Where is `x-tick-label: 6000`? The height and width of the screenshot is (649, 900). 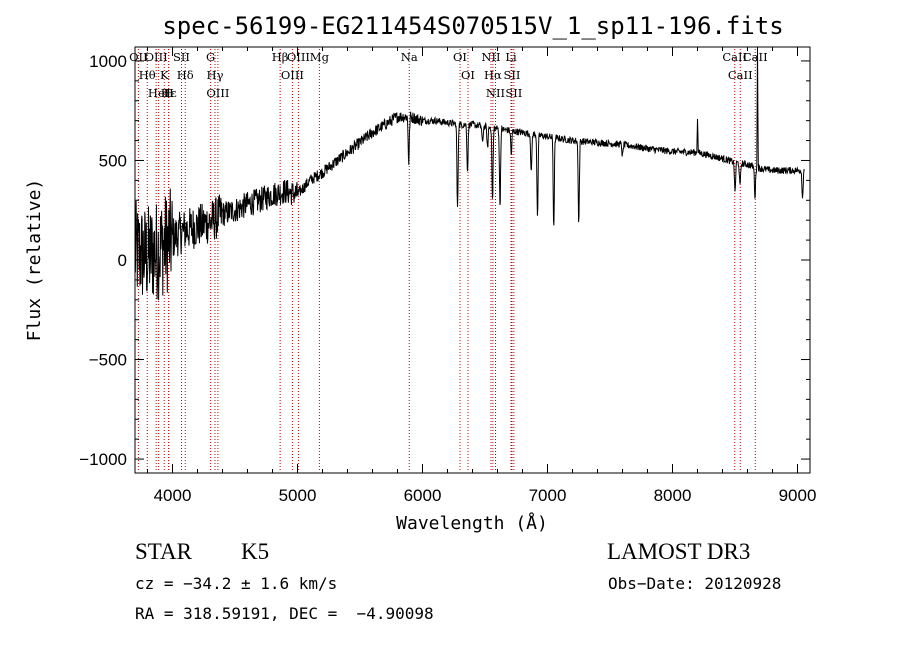 x-tick-label: 6000 is located at coordinates (423, 495).